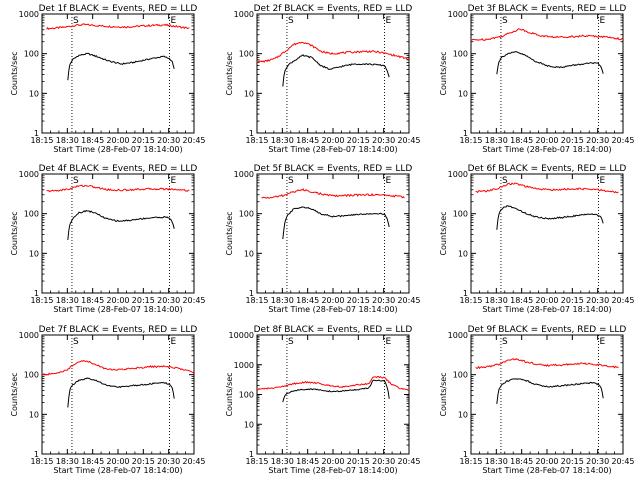  I want to click on panel-title: Det 2f BLACK = Events, RED = LLD, so click(333, 9).